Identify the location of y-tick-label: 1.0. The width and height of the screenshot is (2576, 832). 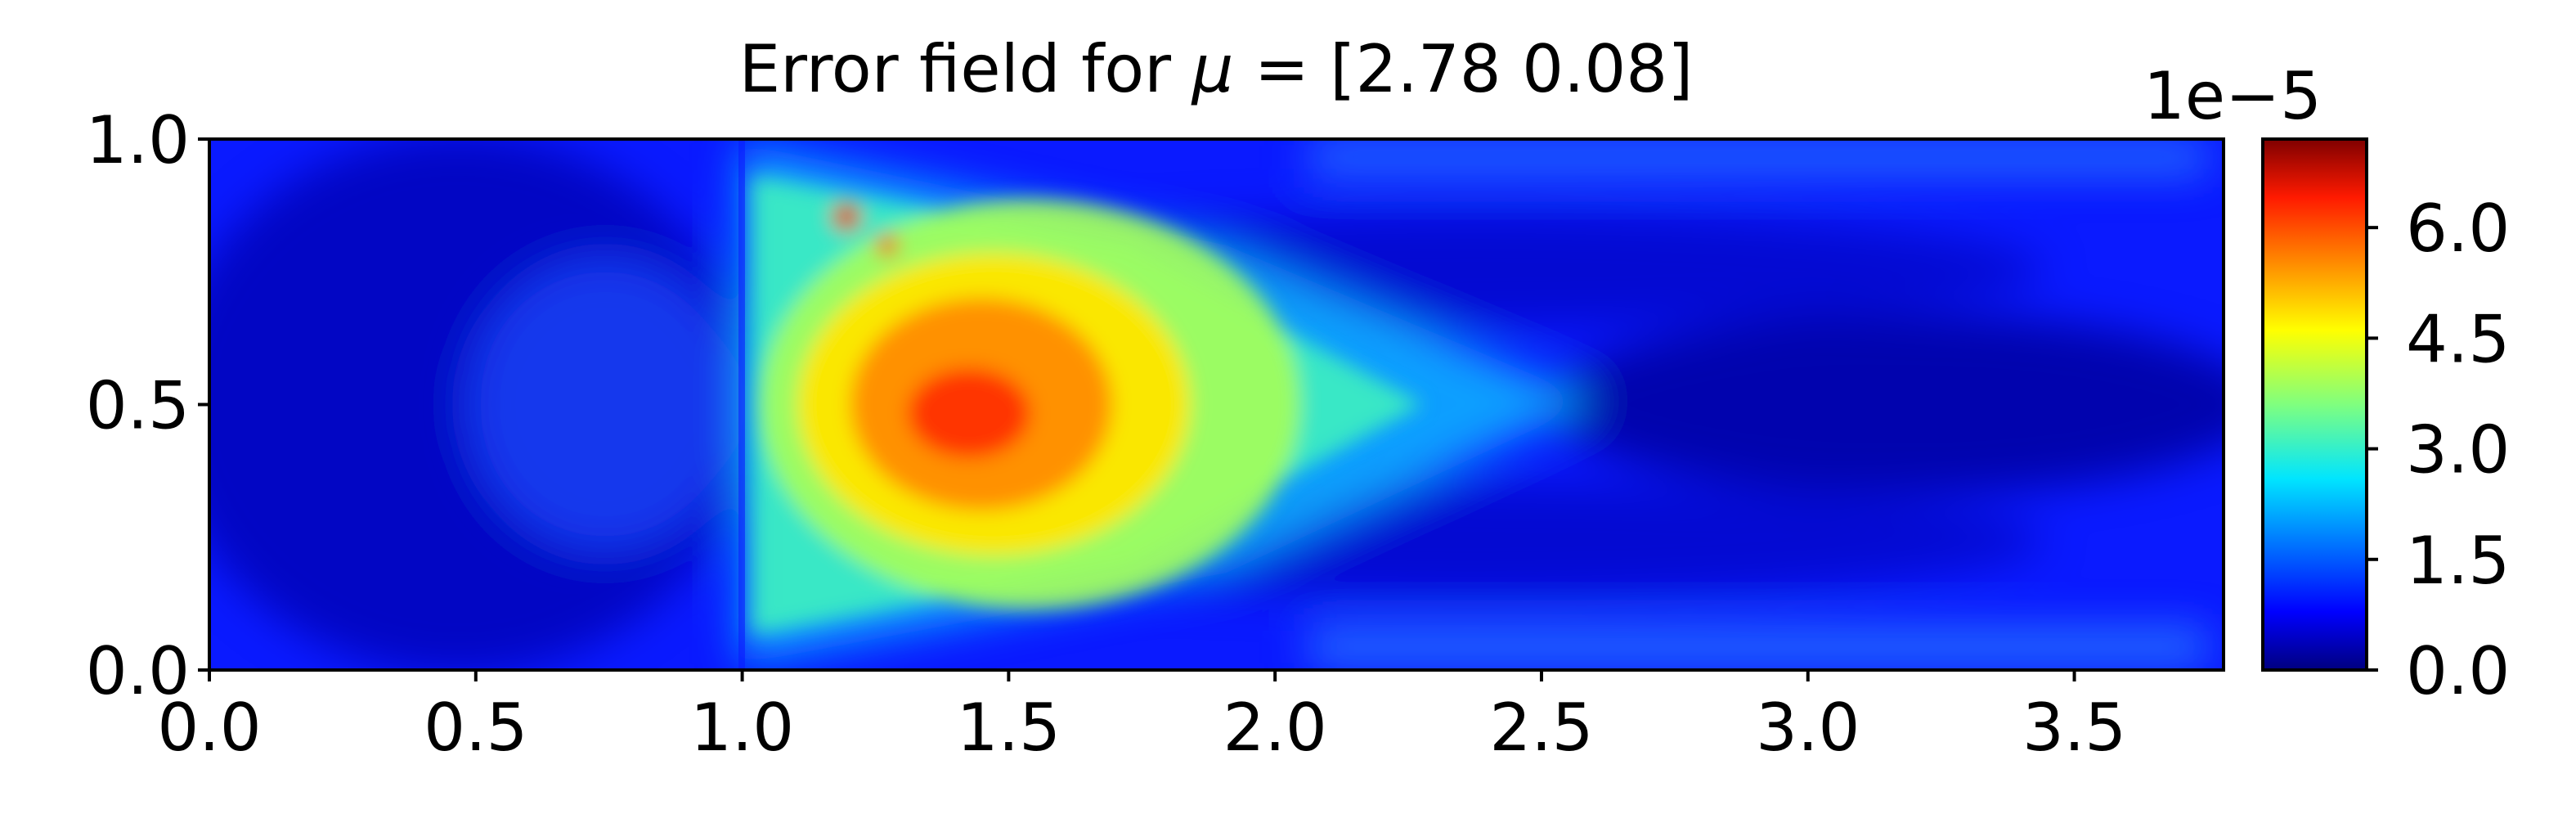
(138, 140).